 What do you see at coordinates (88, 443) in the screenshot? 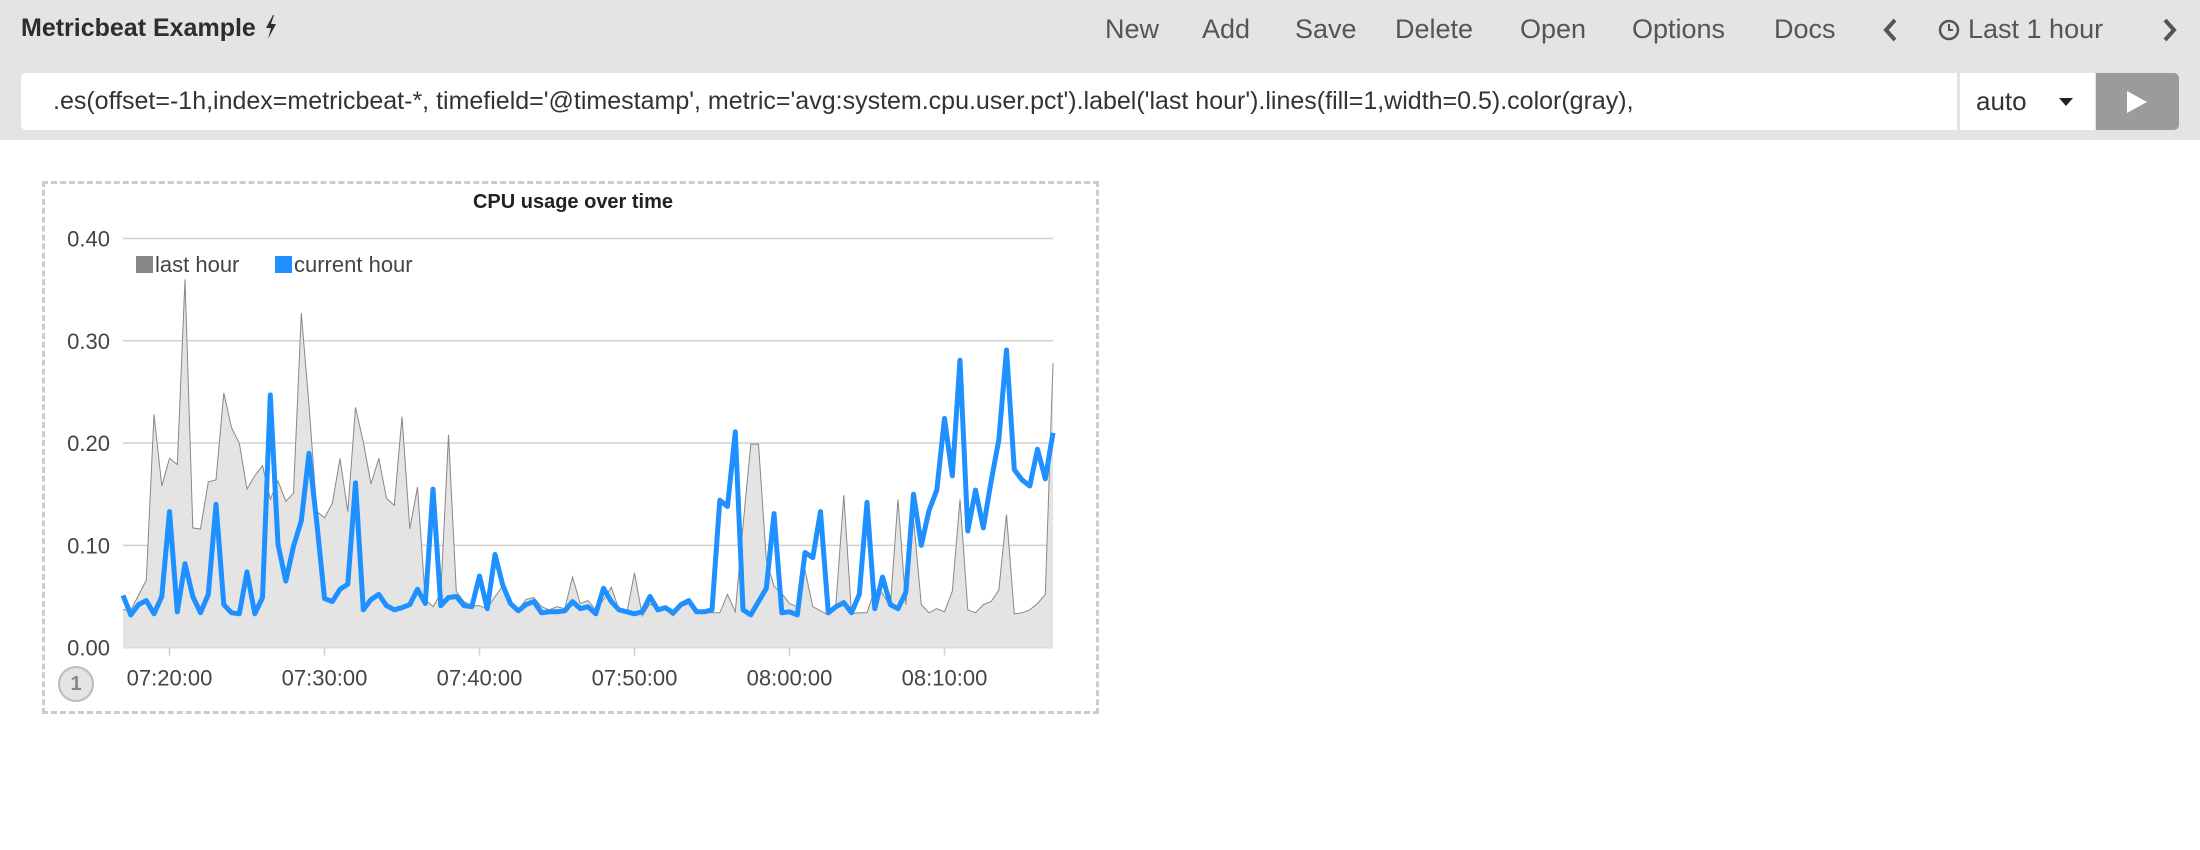
I see `y-tick-label: 0.20` at bounding box center [88, 443].